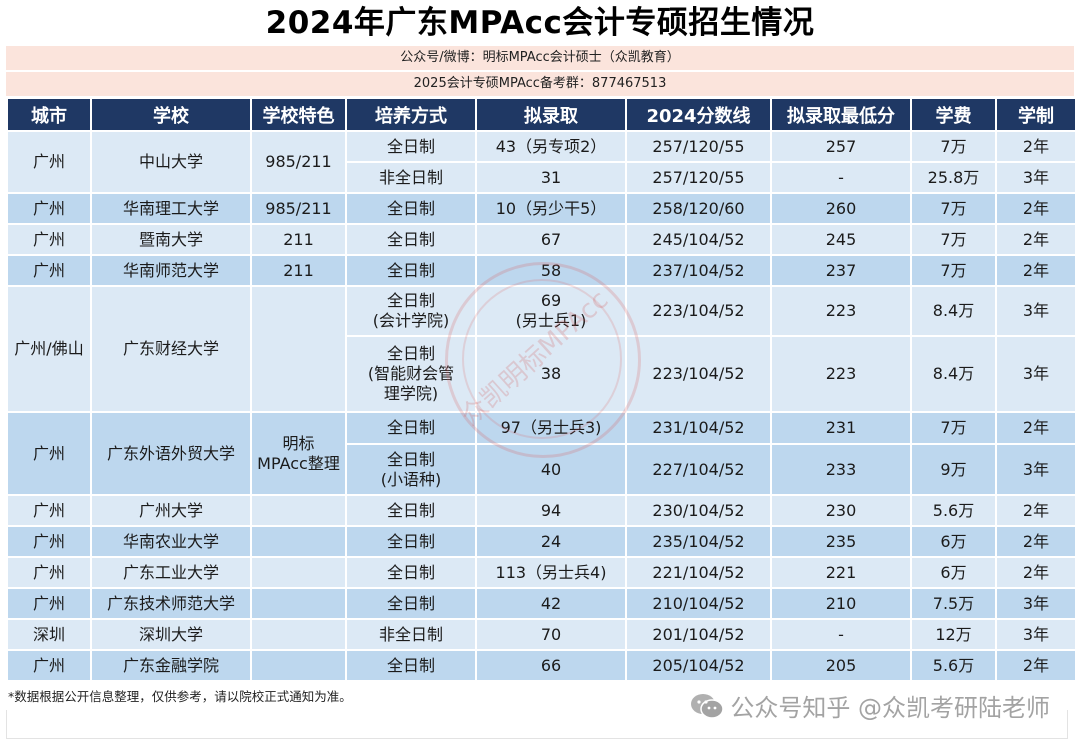  Describe the element at coordinates (171, 453) in the screenshot. I see `cell-school: 广东外语外贸大学` at that location.